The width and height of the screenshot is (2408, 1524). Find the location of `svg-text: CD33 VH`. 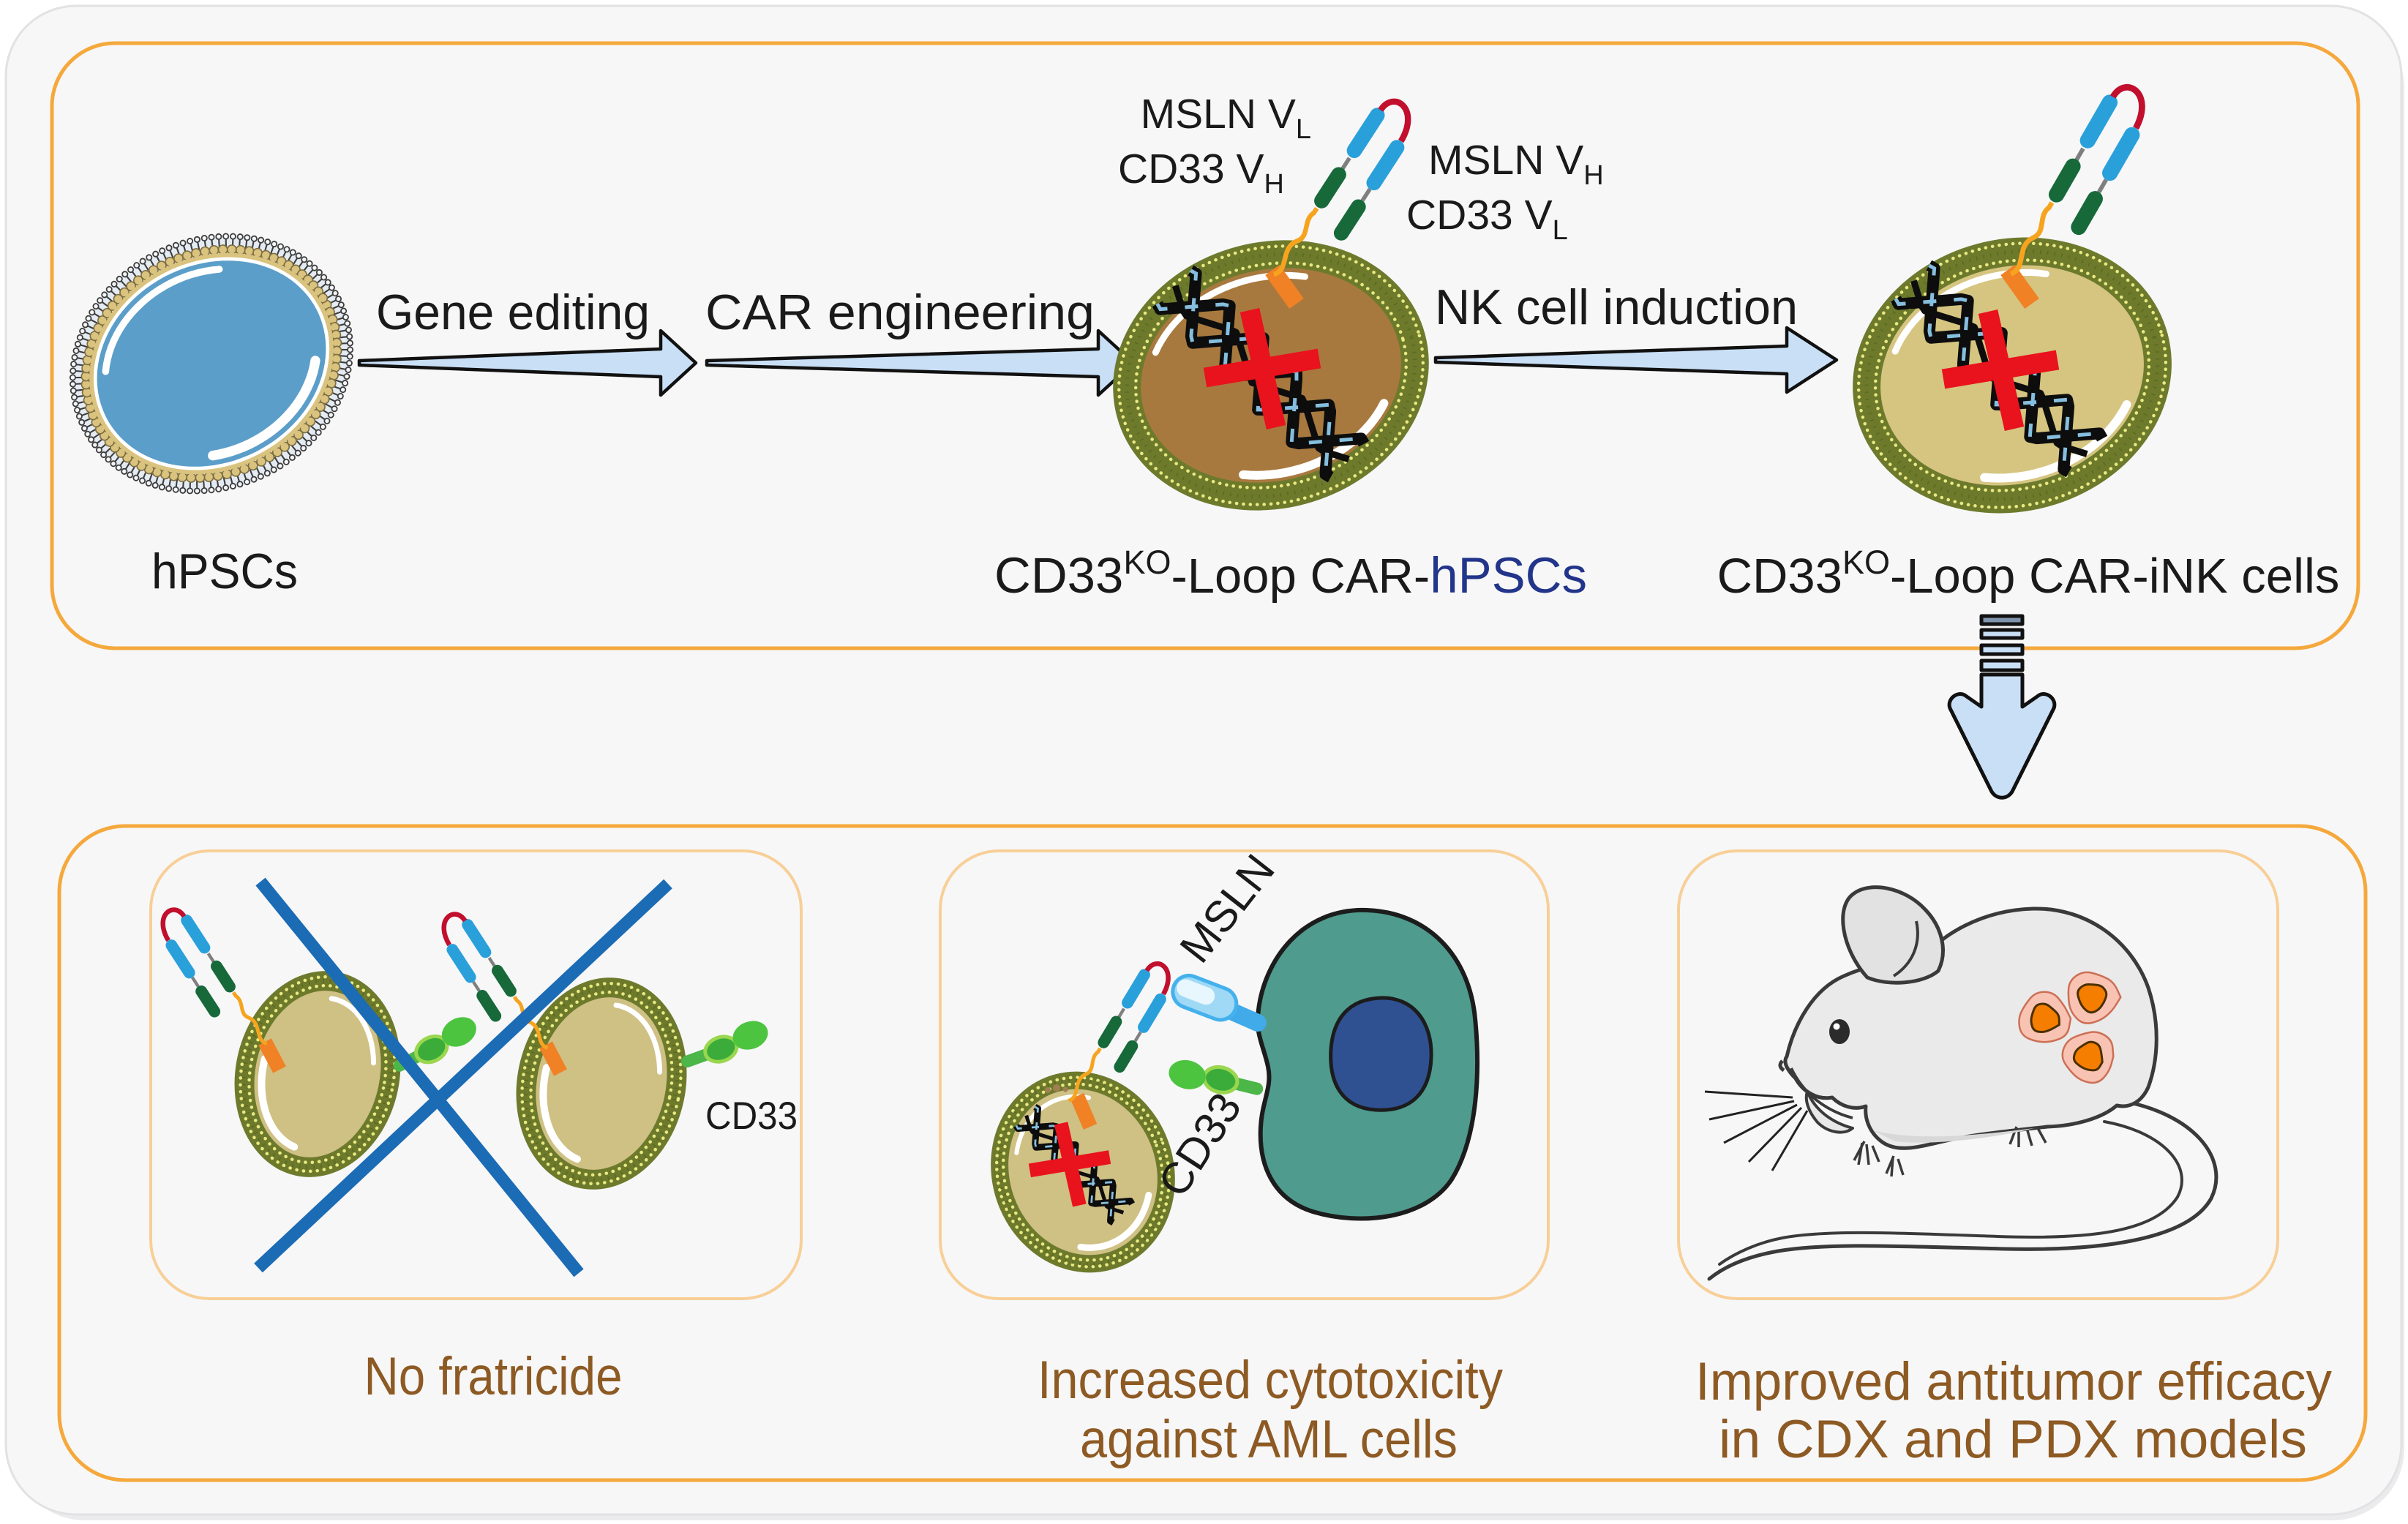

svg-text: CD33 VH is located at coordinates (1201, 173).